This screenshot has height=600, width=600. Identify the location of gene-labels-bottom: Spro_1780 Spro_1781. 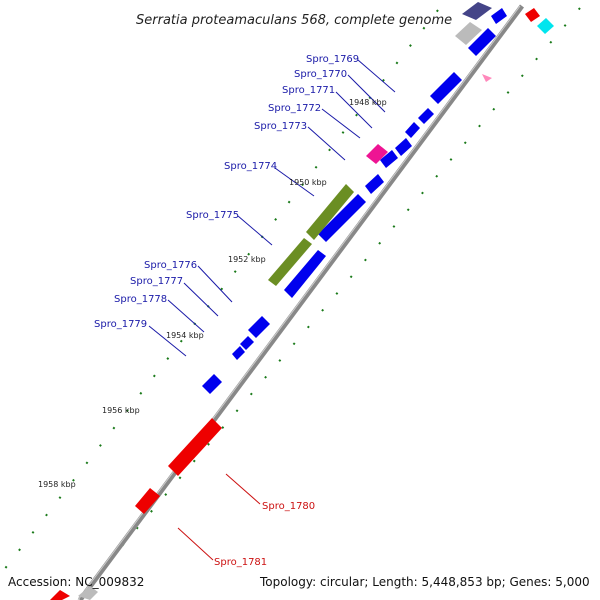
(264, 534).